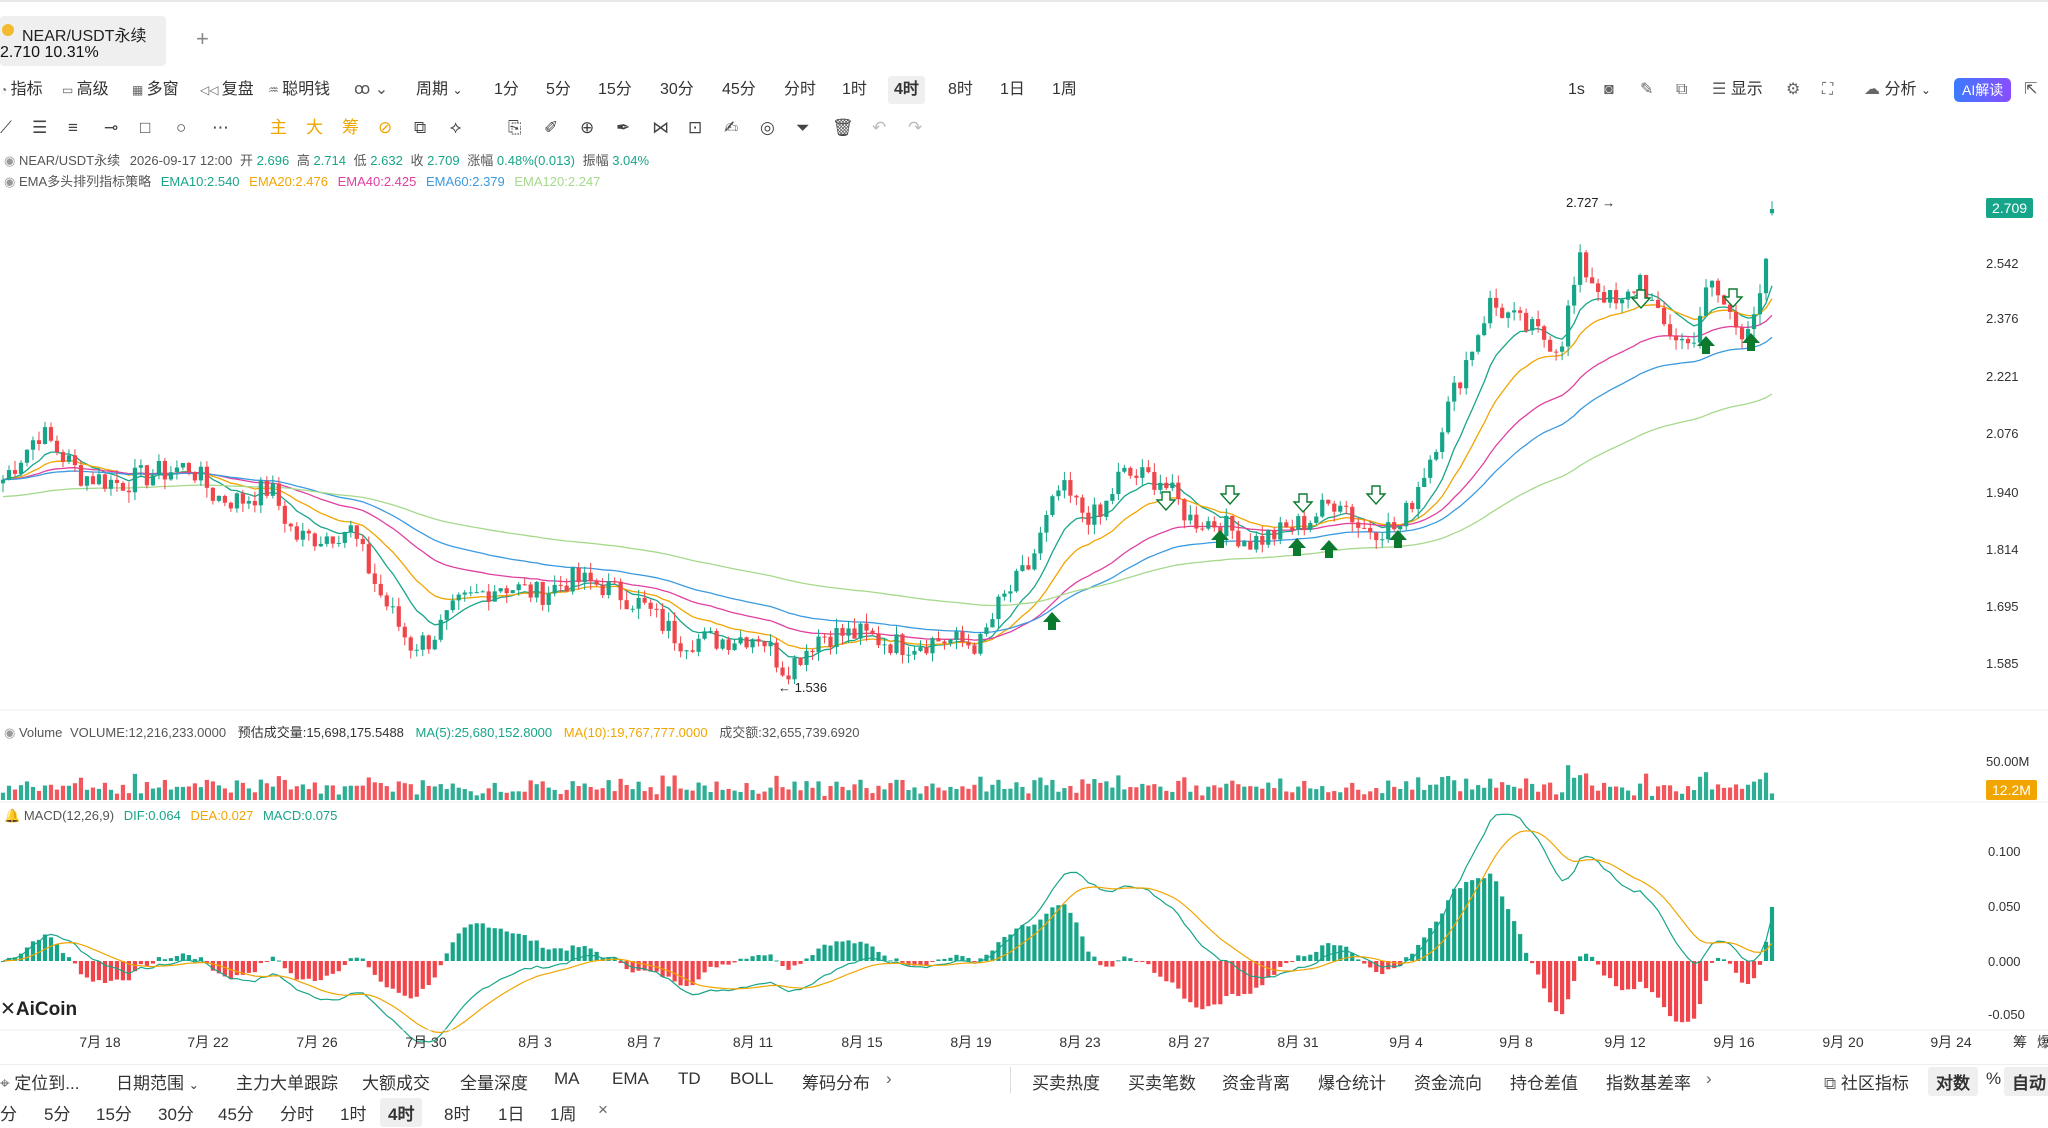 The height and width of the screenshot is (1128, 2048). Describe the element at coordinates (1162, 1083) in the screenshot. I see `data-buy-sell-count: 买卖笔数` at that location.